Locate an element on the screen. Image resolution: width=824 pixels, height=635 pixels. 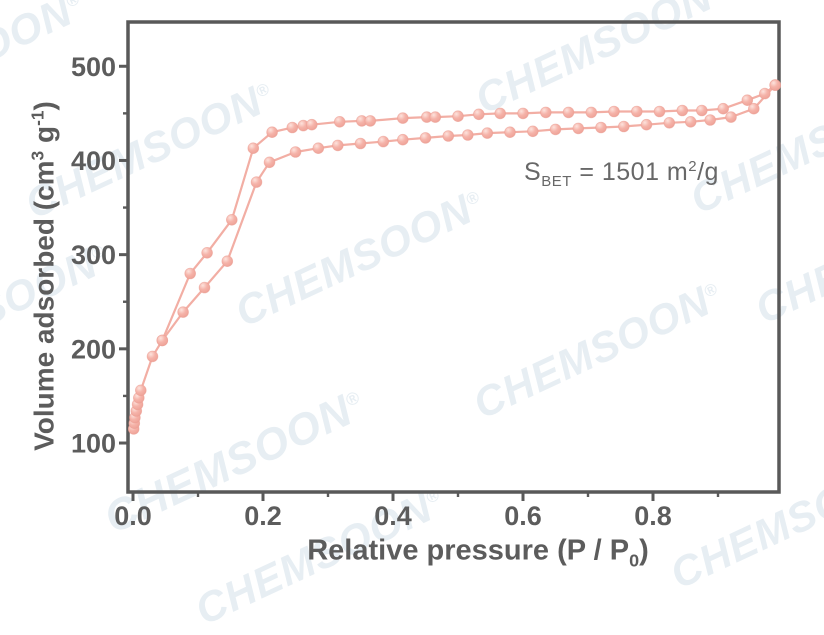
y-tick-label: 400 is located at coordinates (93, 161).